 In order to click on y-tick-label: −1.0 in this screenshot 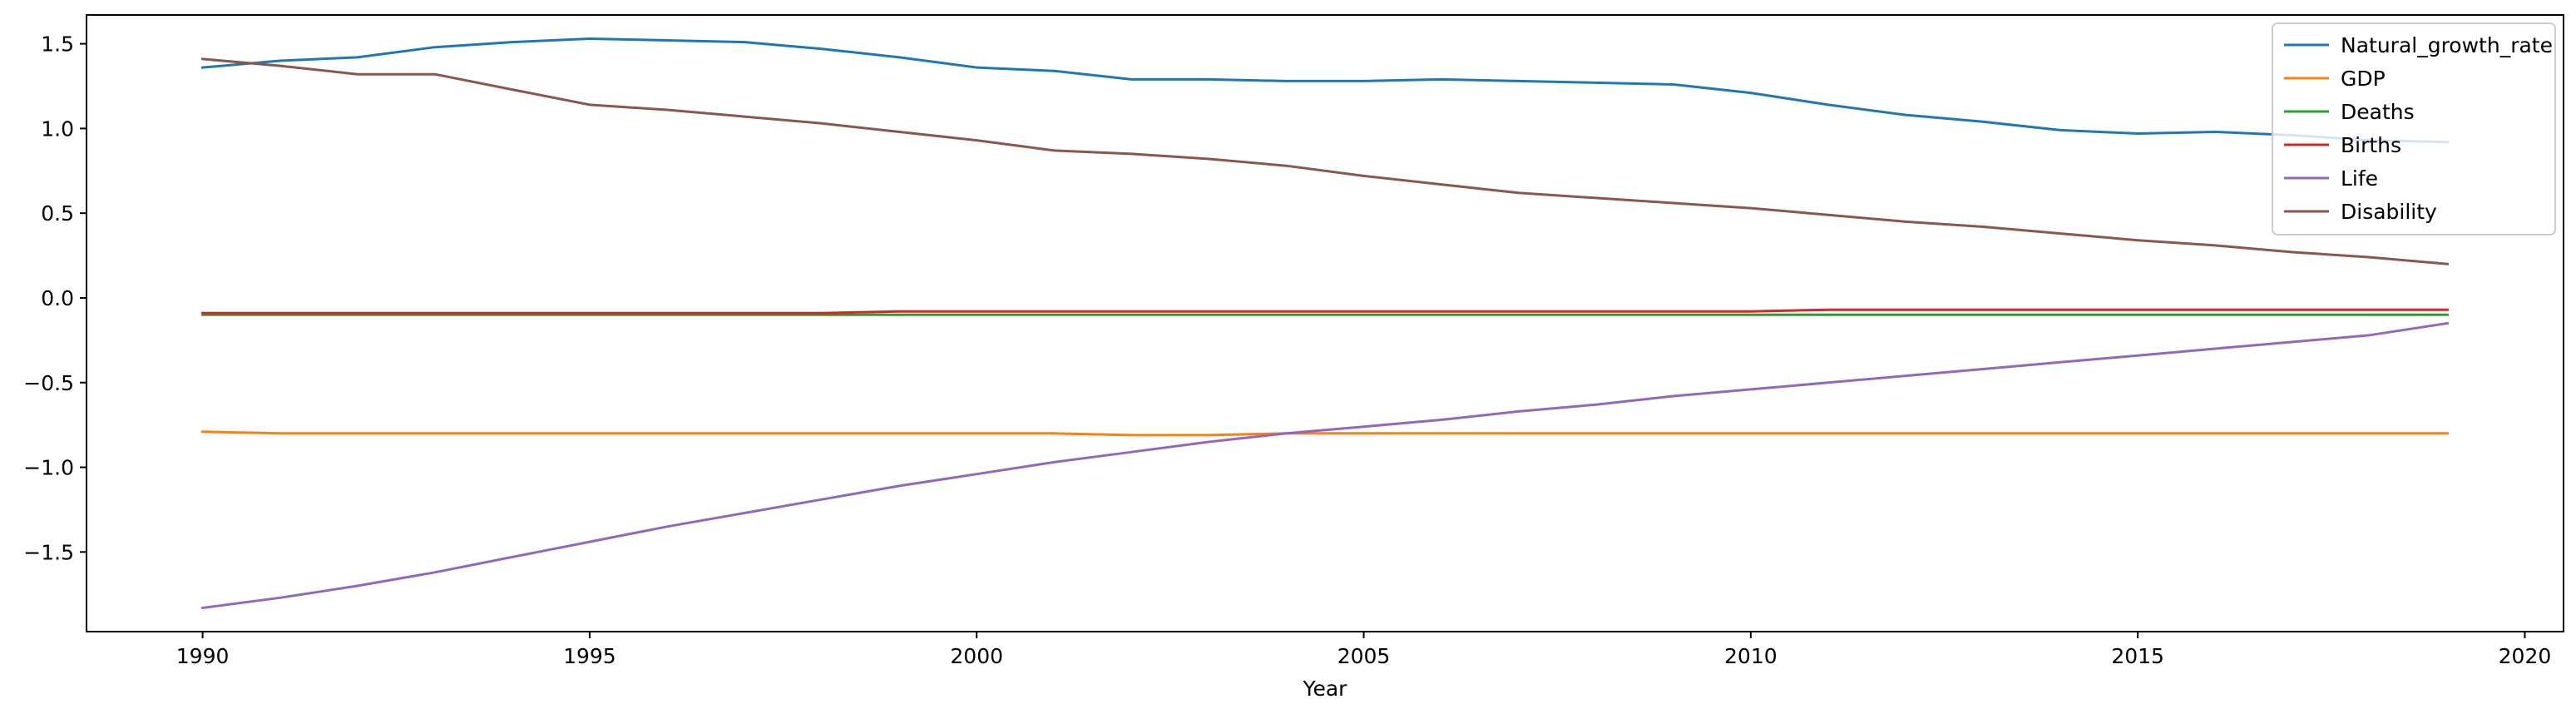, I will do `click(48, 468)`.